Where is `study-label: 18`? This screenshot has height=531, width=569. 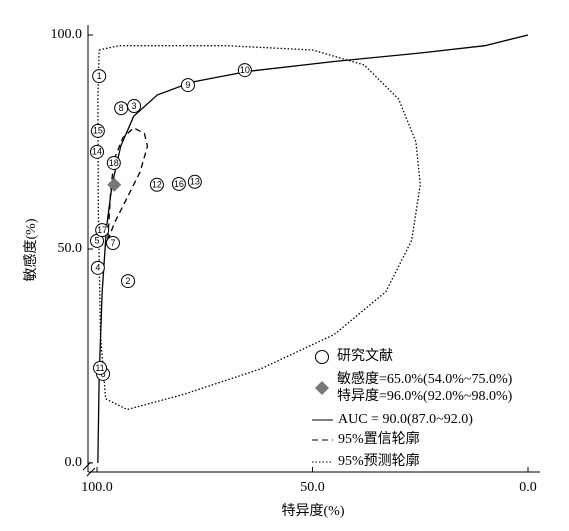 study-label: 18 is located at coordinates (114, 163).